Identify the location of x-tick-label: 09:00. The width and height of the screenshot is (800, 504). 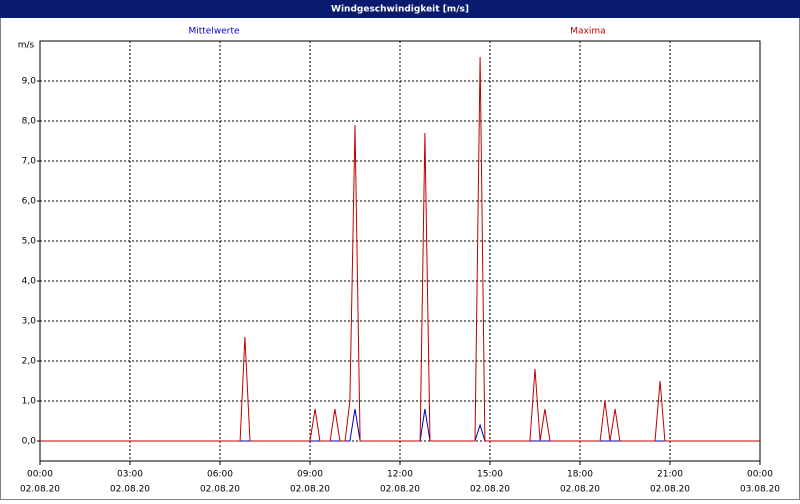
(310, 475).